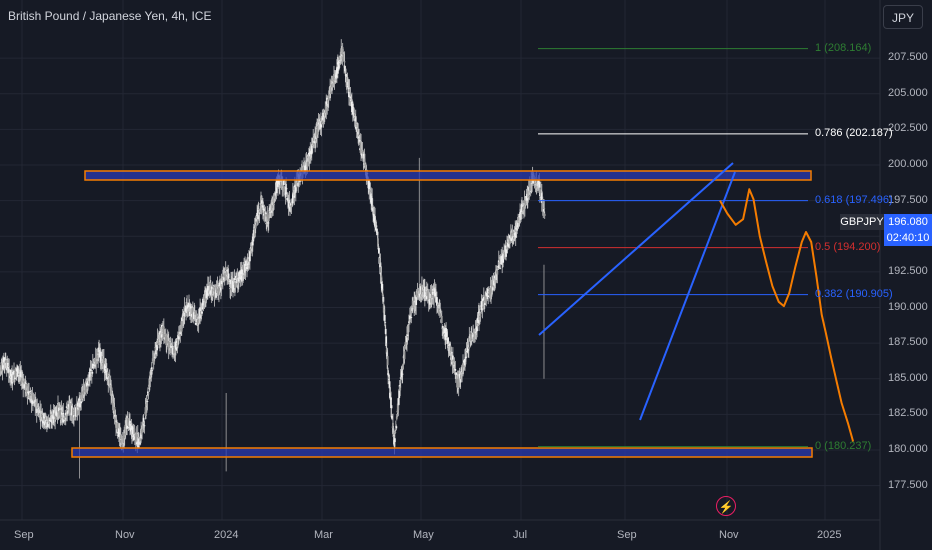  What do you see at coordinates (908, 449) in the screenshot?
I see `price-tick: 180.000` at bounding box center [908, 449].